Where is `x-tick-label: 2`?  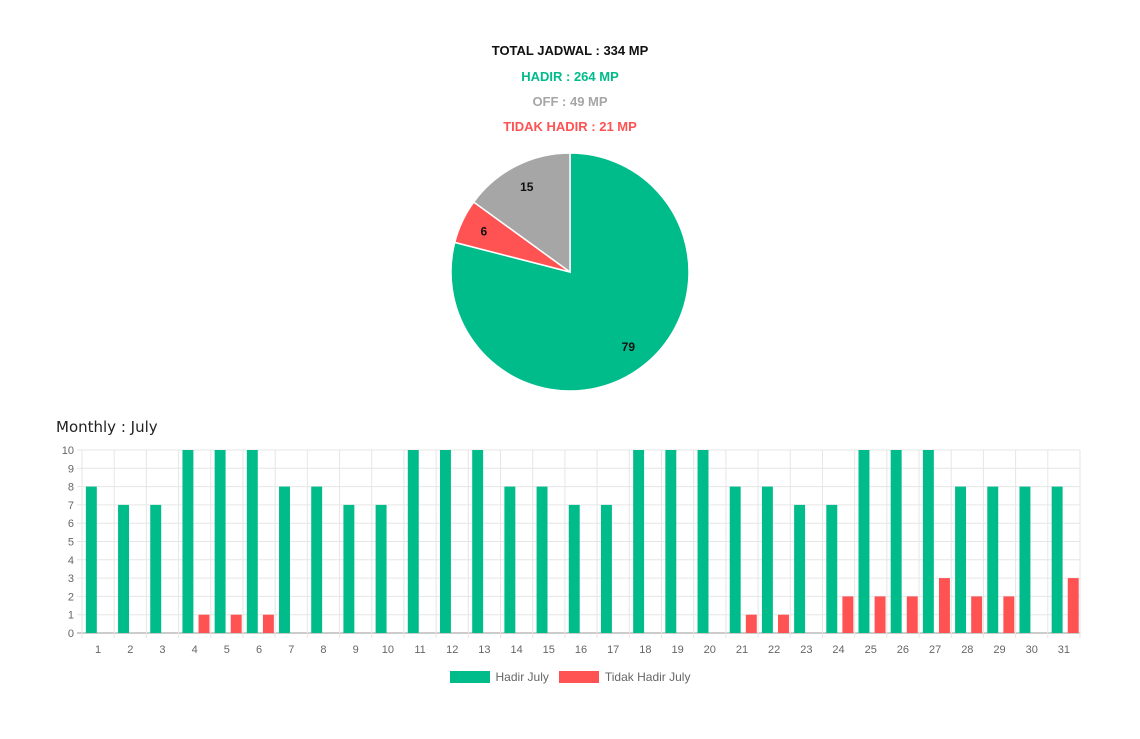 x-tick-label: 2 is located at coordinates (130, 650).